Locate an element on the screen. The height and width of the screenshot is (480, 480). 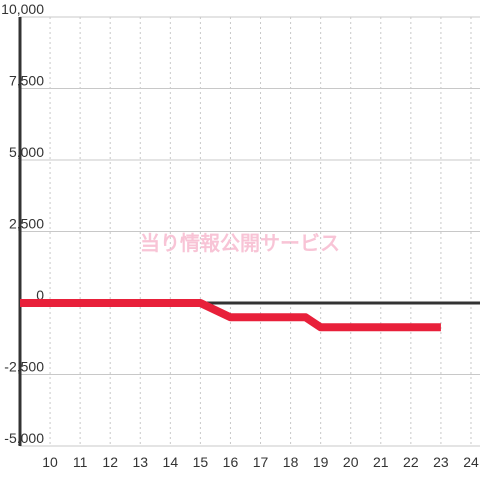
y-tick-label: 5,000 is located at coordinates (26, 152).